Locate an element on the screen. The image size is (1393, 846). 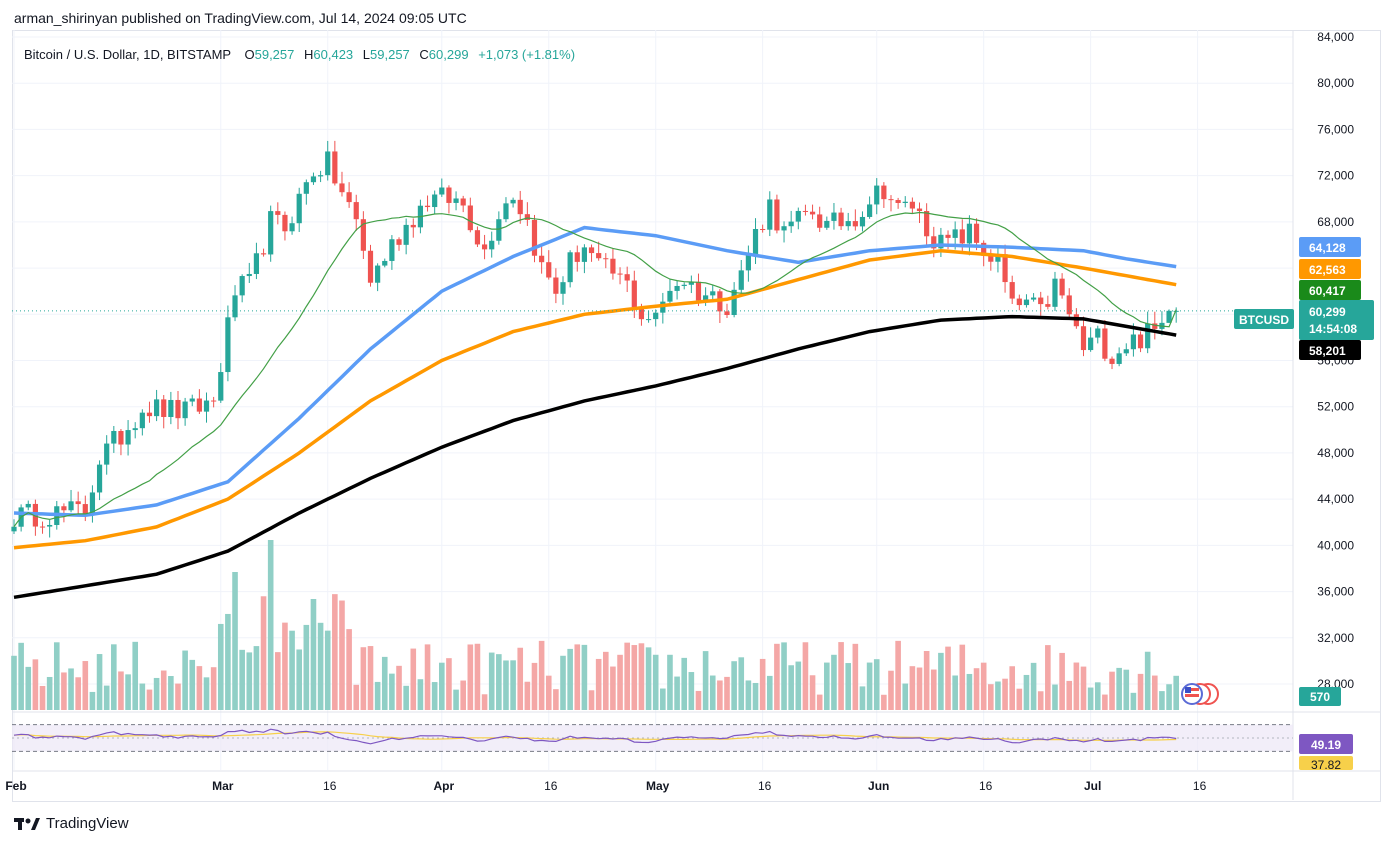
tradingview-brand: TradingView is located at coordinates (71, 823).